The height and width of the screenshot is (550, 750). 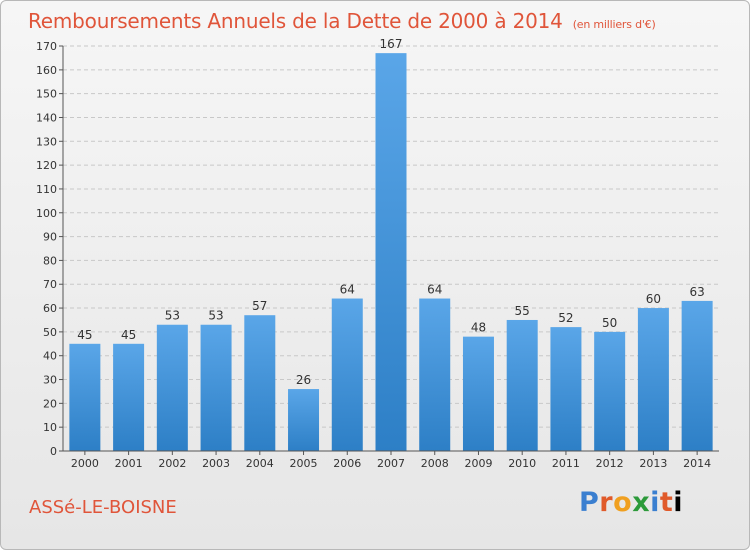 What do you see at coordinates (216, 463) in the screenshot?
I see `x-tick-label: 2003` at bounding box center [216, 463].